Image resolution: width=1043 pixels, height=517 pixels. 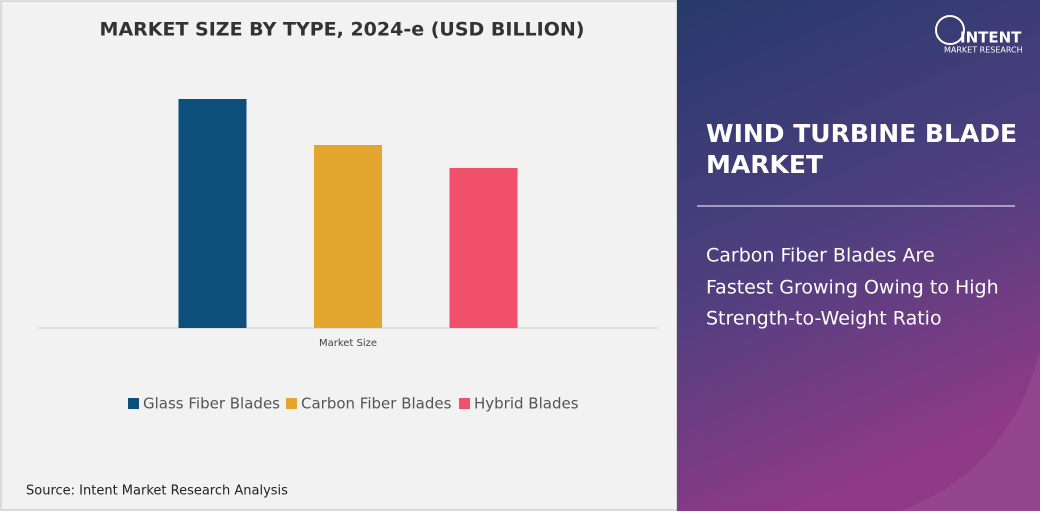 What do you see at coordinates (991, 38) in the screenshot?
I see `logo: INTENT` at bounding box center [991, 38].